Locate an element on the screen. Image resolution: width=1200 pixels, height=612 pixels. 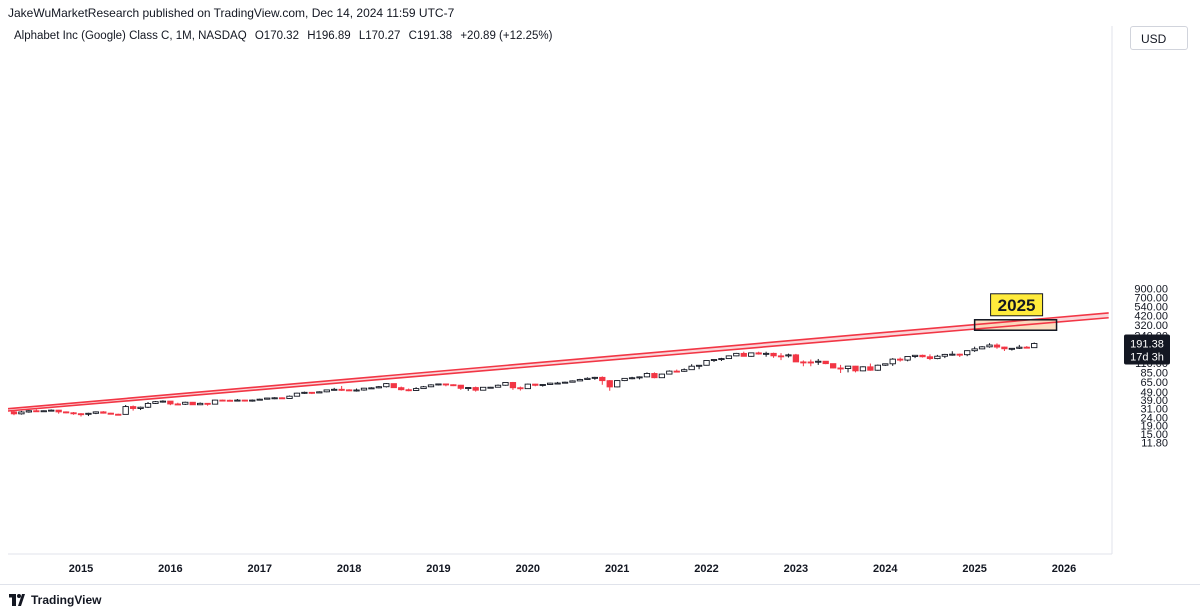
y-tick-label: 85.00 is located at coordinates (1154, 373).